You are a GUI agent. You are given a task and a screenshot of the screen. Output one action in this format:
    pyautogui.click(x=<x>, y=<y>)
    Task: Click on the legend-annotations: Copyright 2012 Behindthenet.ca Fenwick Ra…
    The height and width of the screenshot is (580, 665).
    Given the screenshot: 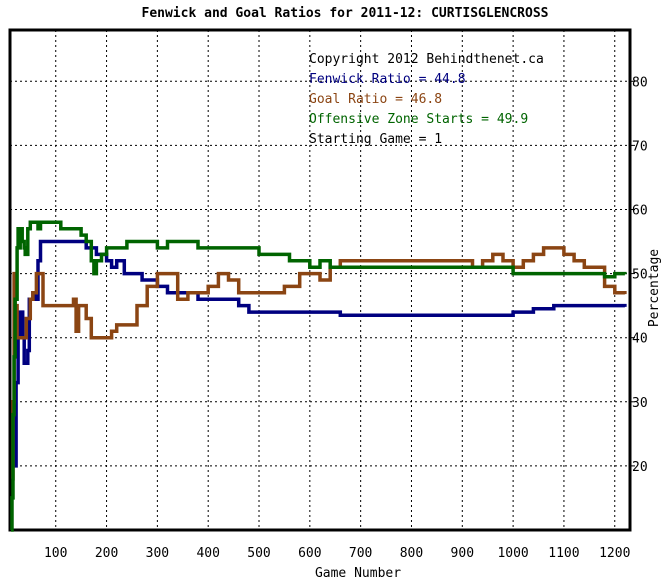 What is the action you would take?
    pyautogui.click(x=426, y=99)
    